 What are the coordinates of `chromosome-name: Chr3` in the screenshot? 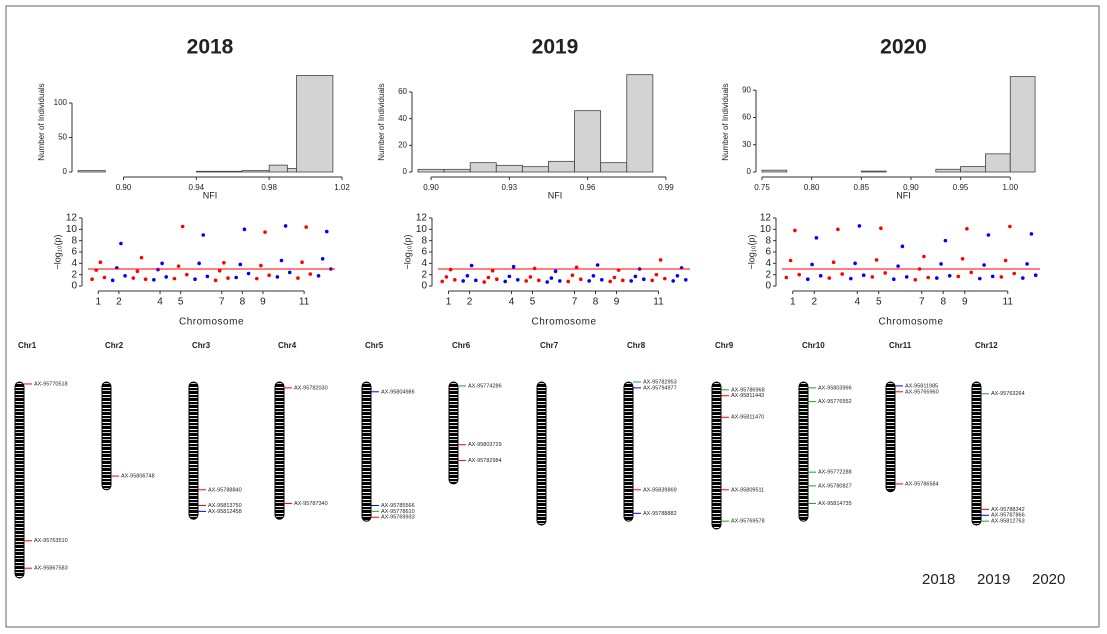 It's located at (201, 345).